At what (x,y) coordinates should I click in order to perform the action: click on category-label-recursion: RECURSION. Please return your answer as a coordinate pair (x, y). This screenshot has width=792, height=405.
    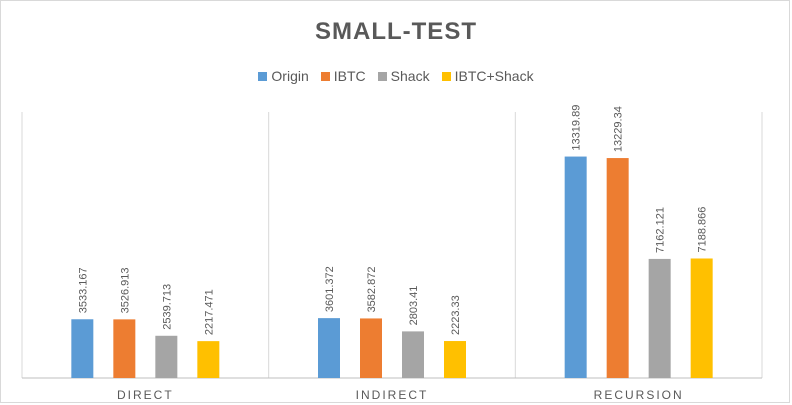
    Looking at the image, I should click on (639, 395).